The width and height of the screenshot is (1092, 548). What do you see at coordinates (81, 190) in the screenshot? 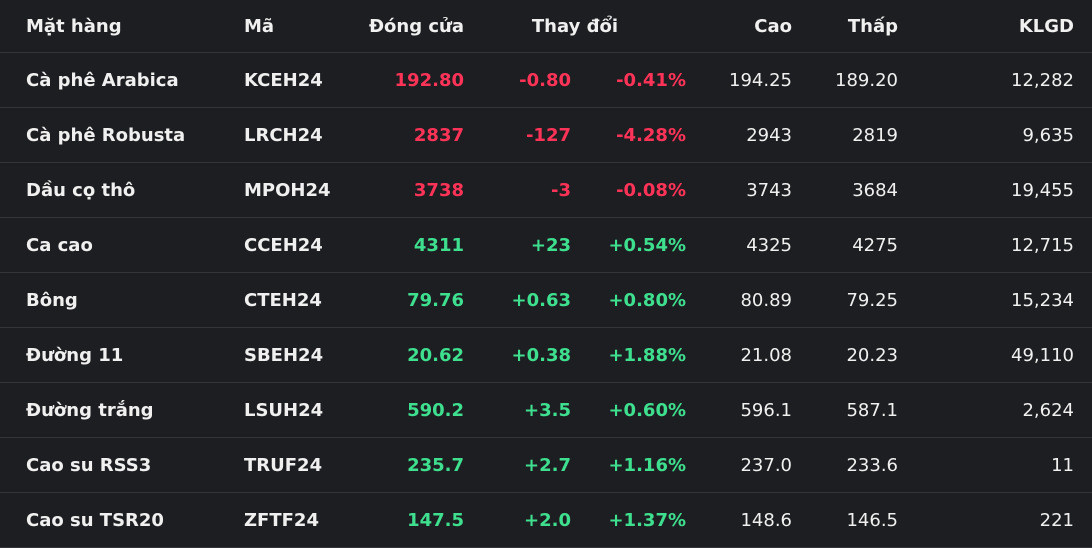
I see `table-cell: Dầu cọ thô` at bounding box center [81, 190].